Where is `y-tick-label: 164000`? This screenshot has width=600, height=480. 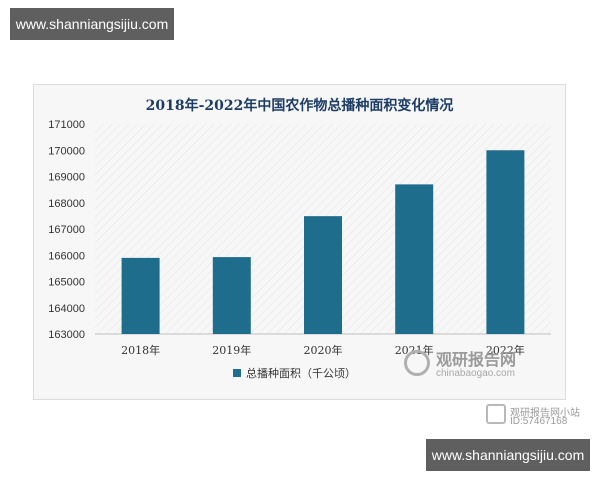
y-tick-label: 164000 is located at coordinates (66, 309).